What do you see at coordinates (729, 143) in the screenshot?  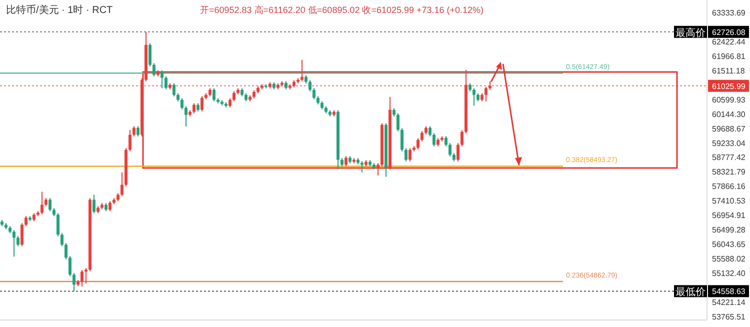 I see `y-tick-label: 59233.04` at bounding box center [729, 143].